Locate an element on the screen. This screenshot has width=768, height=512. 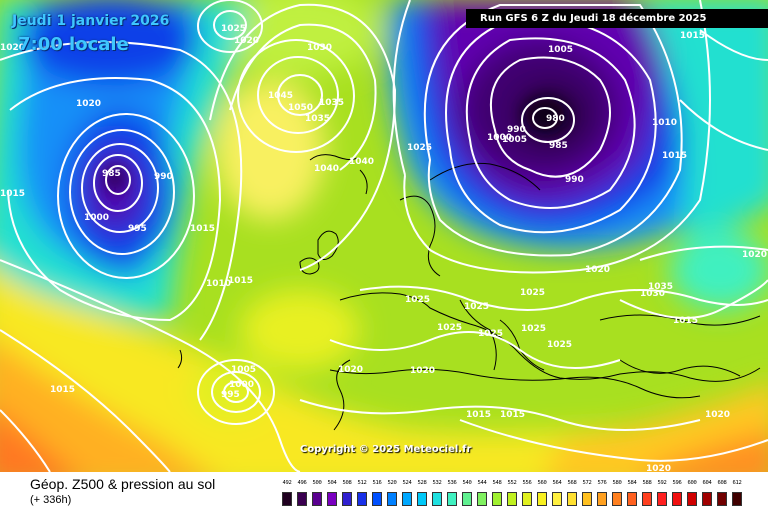
legend-tick-label: 556 is located at coordinates (527, 483).